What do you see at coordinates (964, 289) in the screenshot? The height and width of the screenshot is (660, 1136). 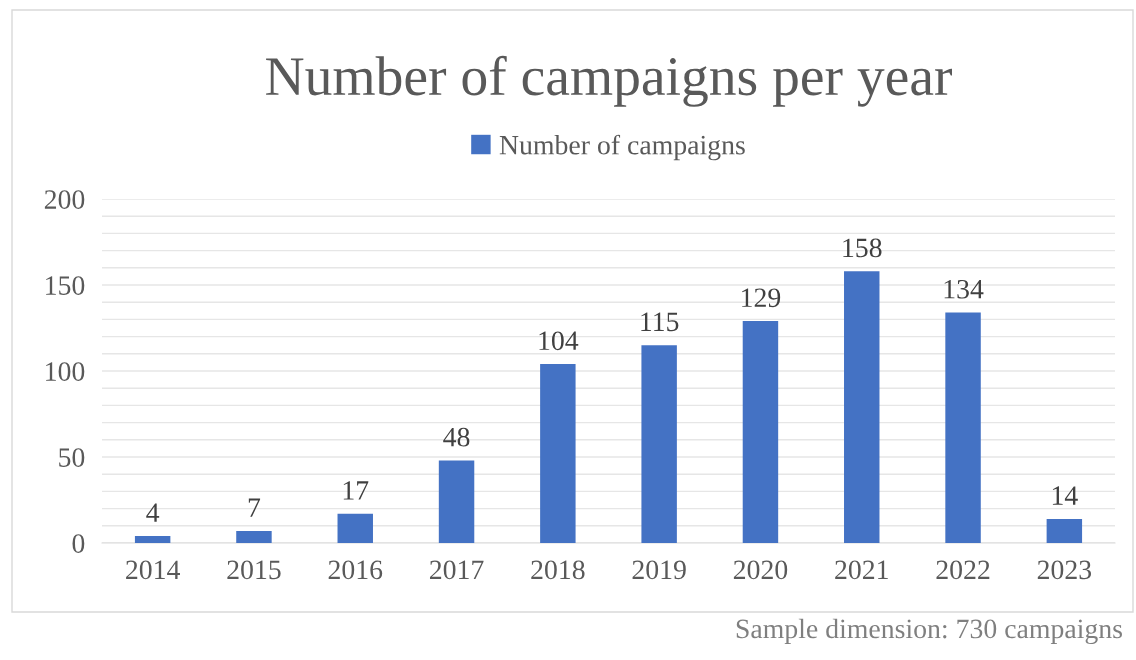 I see `data-label: 134` at bounding box center [964, 289].